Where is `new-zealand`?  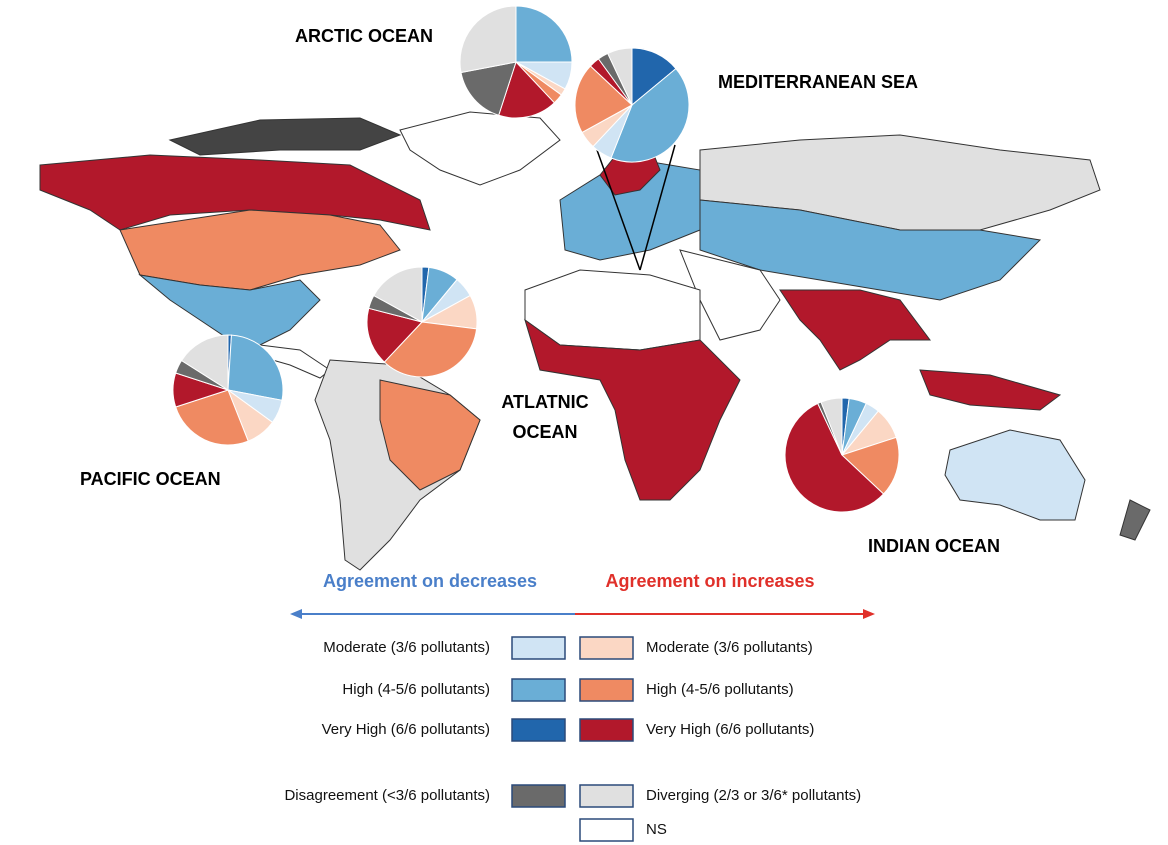
new-zealand is located at coordinates (1135, 520).